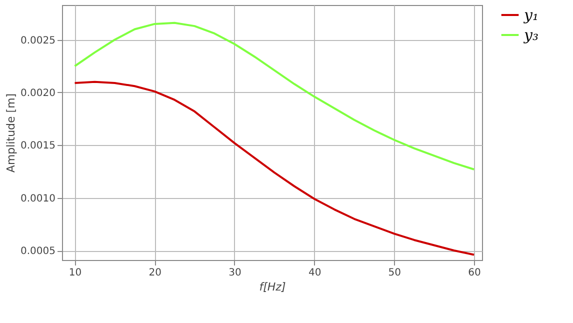 The image size is (573, 323). I want to click on y-tick-label: 0.0020, so click(38, 93).